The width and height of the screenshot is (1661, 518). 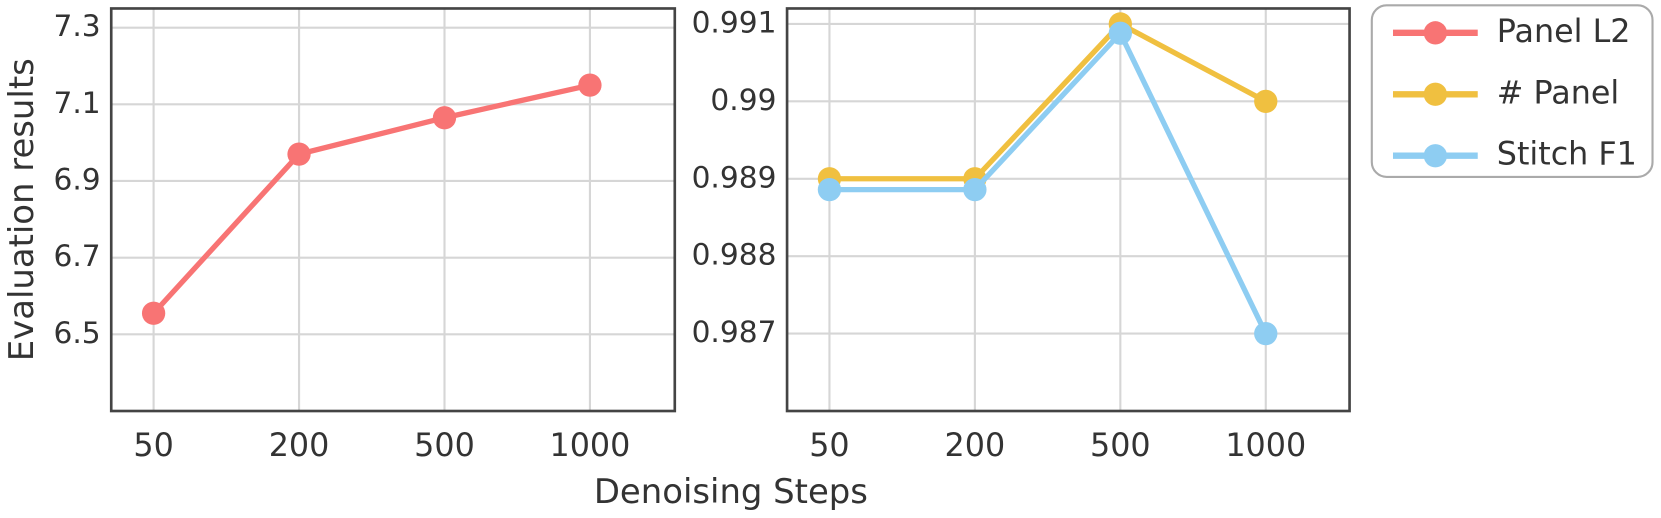 What do you see at coordinates (76, 332) in the screenshot?
I see `y-tick-label: 6.5` at bounding box center [76, 332].